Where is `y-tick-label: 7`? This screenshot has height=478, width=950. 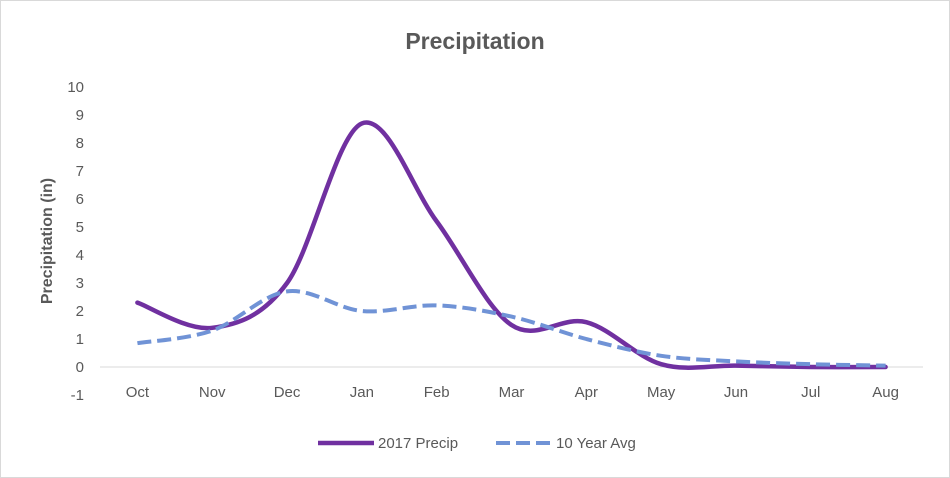
y-tick-label: 7 is located at coordinates (80, 171).